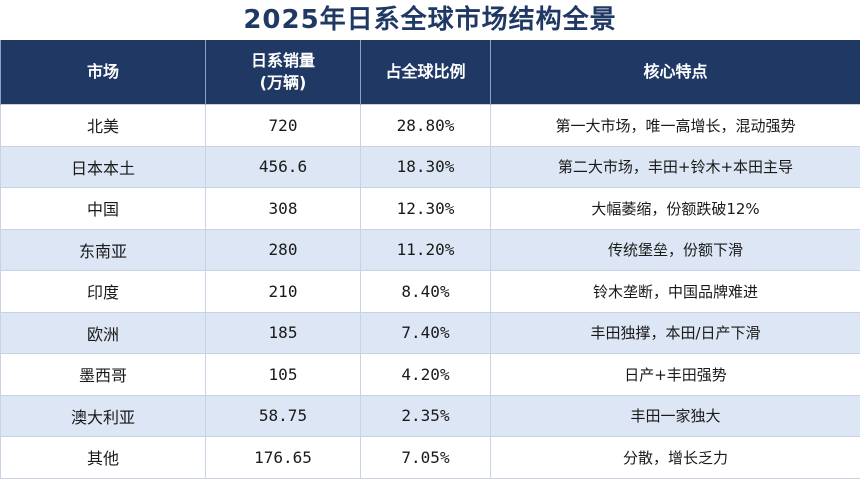 The height and width of the screenshot is (479, 860). Describe the element at coordinates (675, 416) in the screenshot. I see `cell-feature: 丰田一家独大` at that location.